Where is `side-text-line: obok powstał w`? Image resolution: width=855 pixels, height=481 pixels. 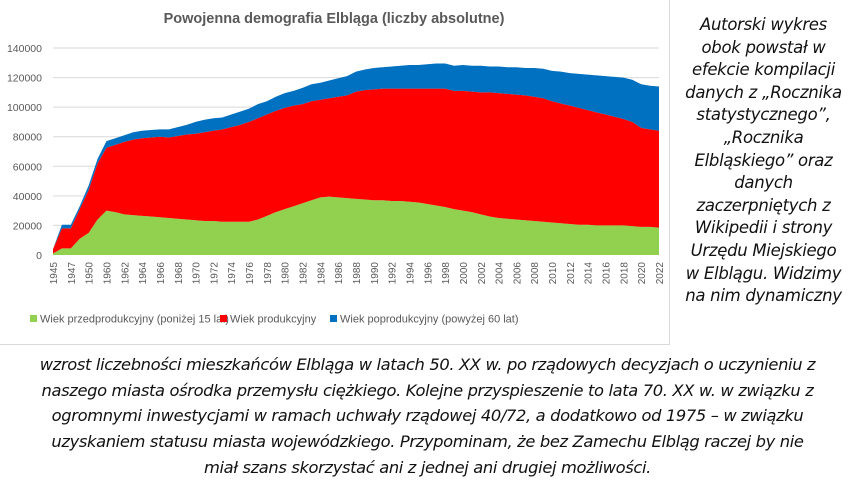 side-text-line: obok powstał w is located at coordinates (763, 47).